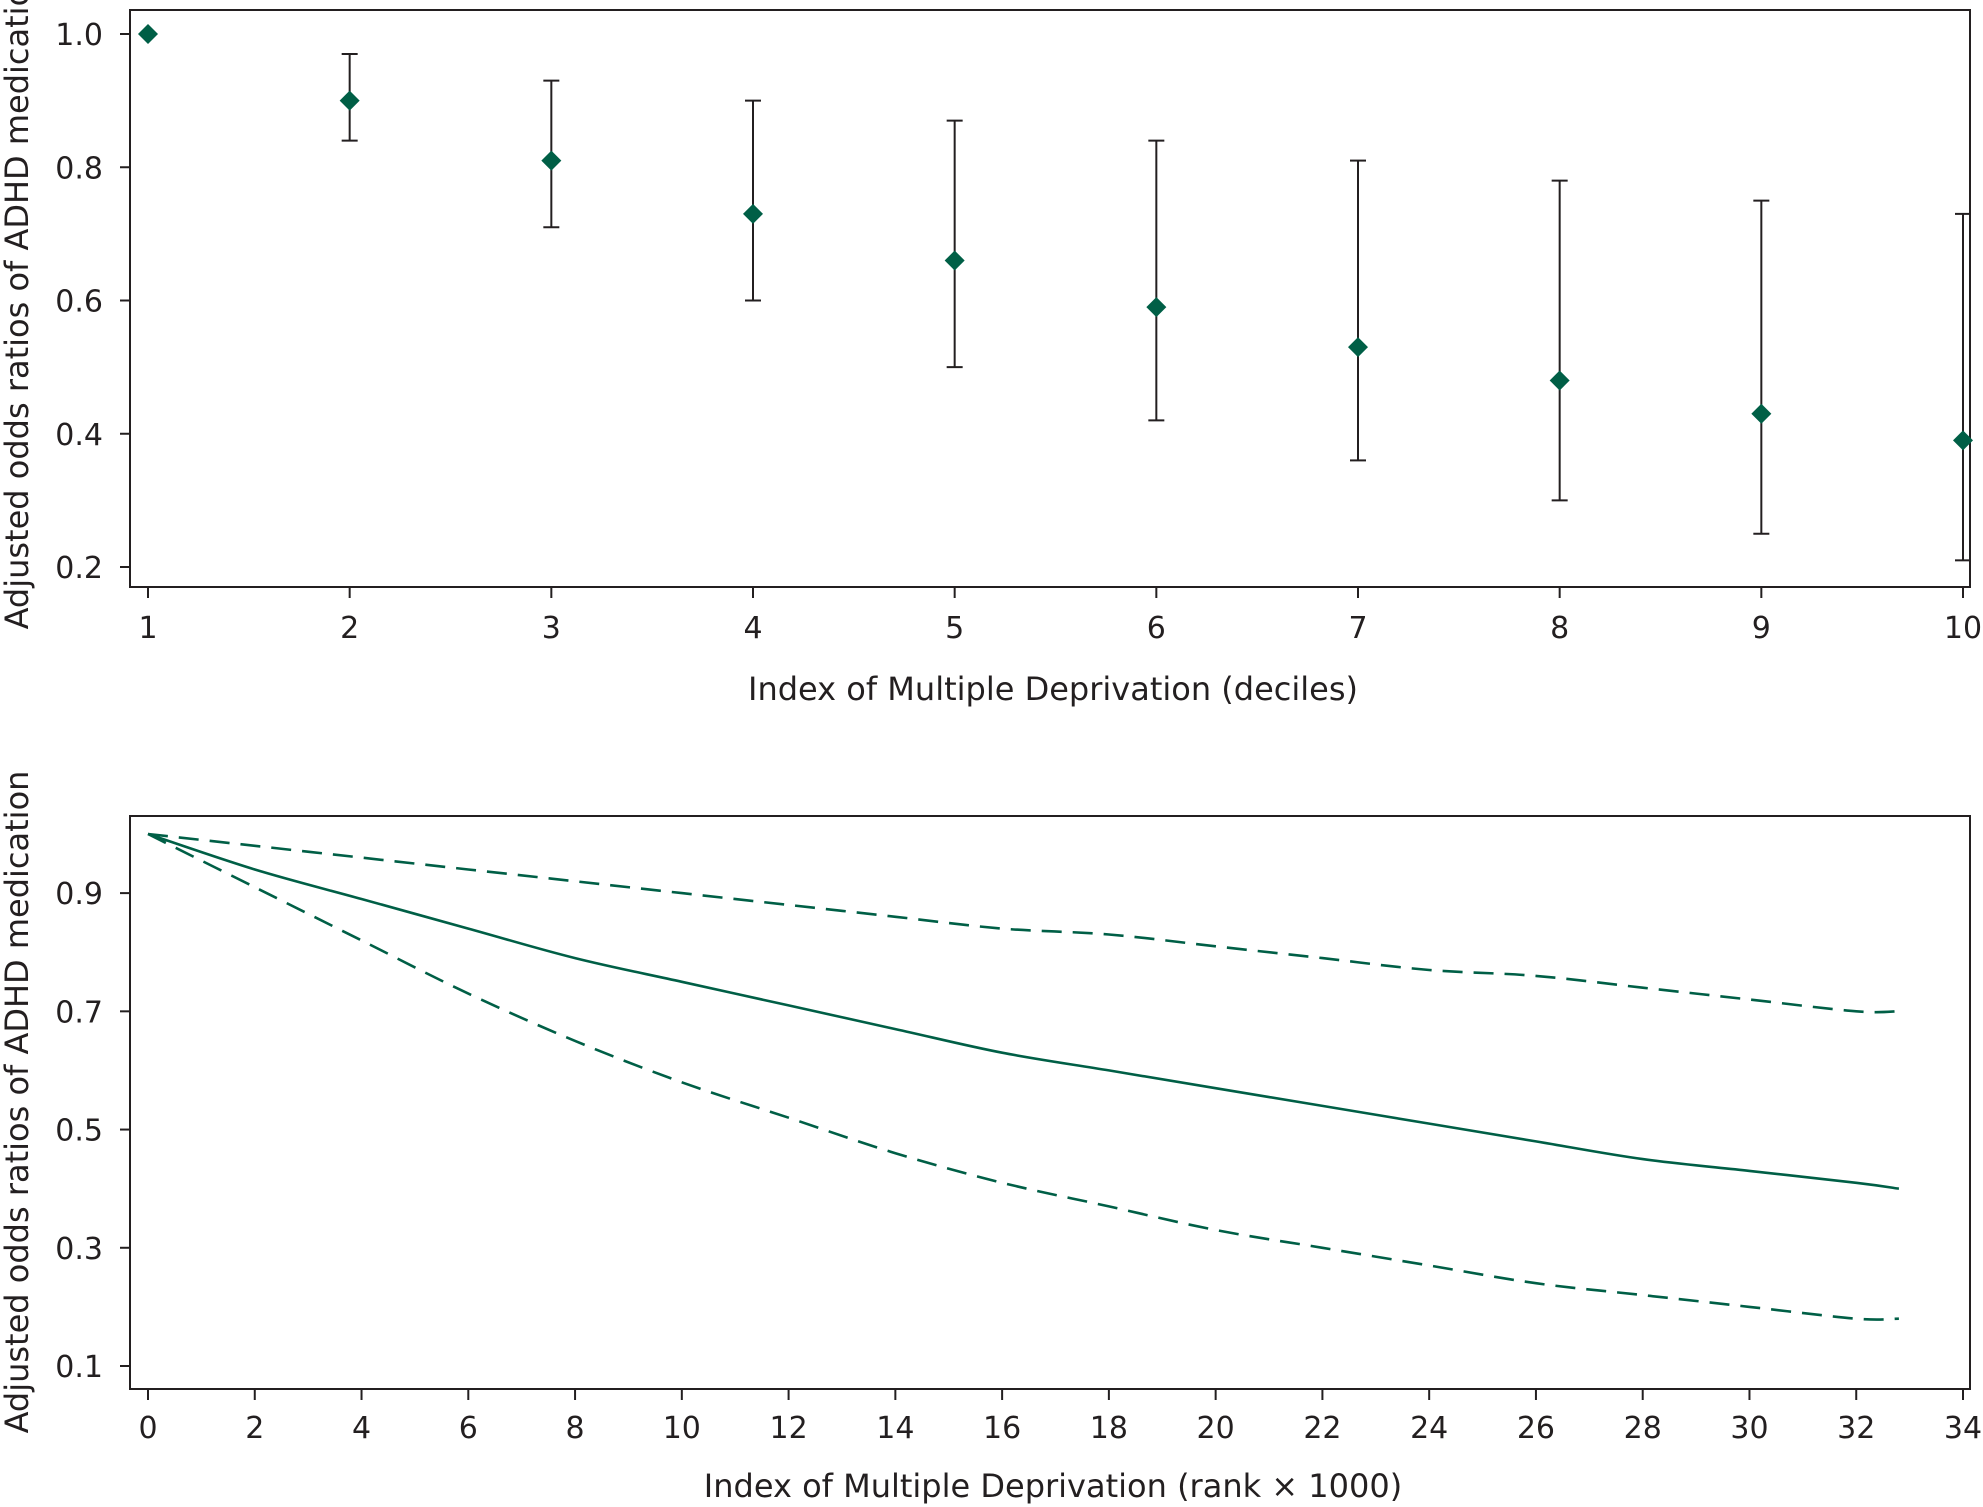 This screenshot has width=1983, height=1507. I want to click on bottom-x-tick-label: 16, so click(1002, 1428).